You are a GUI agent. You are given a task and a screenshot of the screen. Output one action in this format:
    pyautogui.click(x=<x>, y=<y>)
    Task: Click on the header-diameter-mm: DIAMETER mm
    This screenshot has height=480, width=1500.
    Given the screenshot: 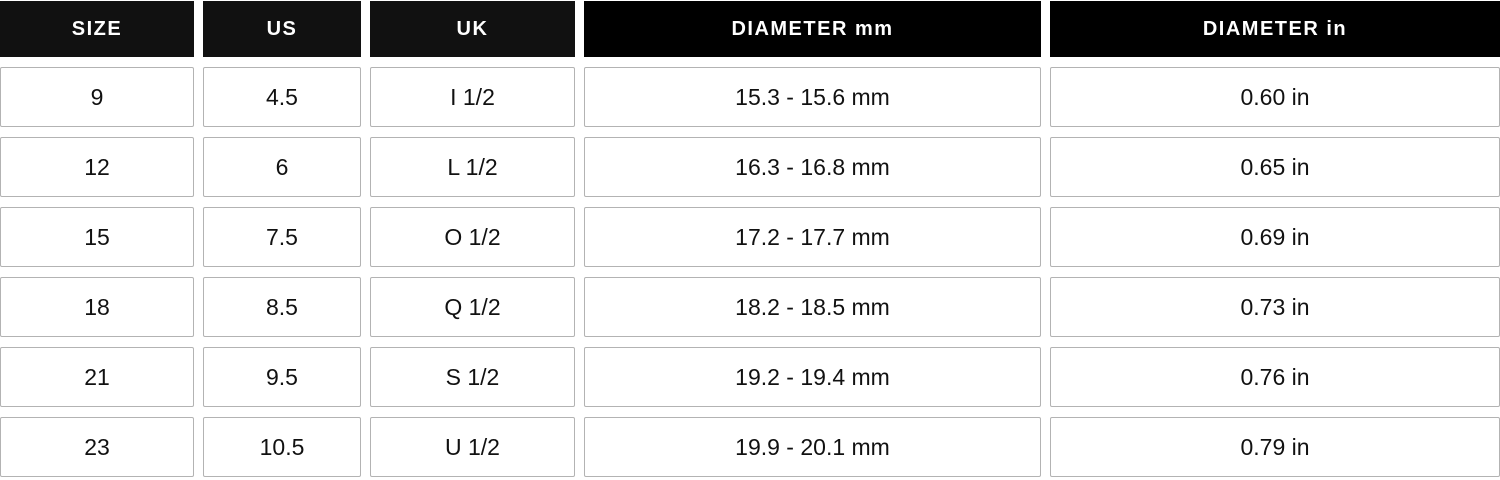 What is the action you would take?
    pyautogui.click(x=812, y=29)
    